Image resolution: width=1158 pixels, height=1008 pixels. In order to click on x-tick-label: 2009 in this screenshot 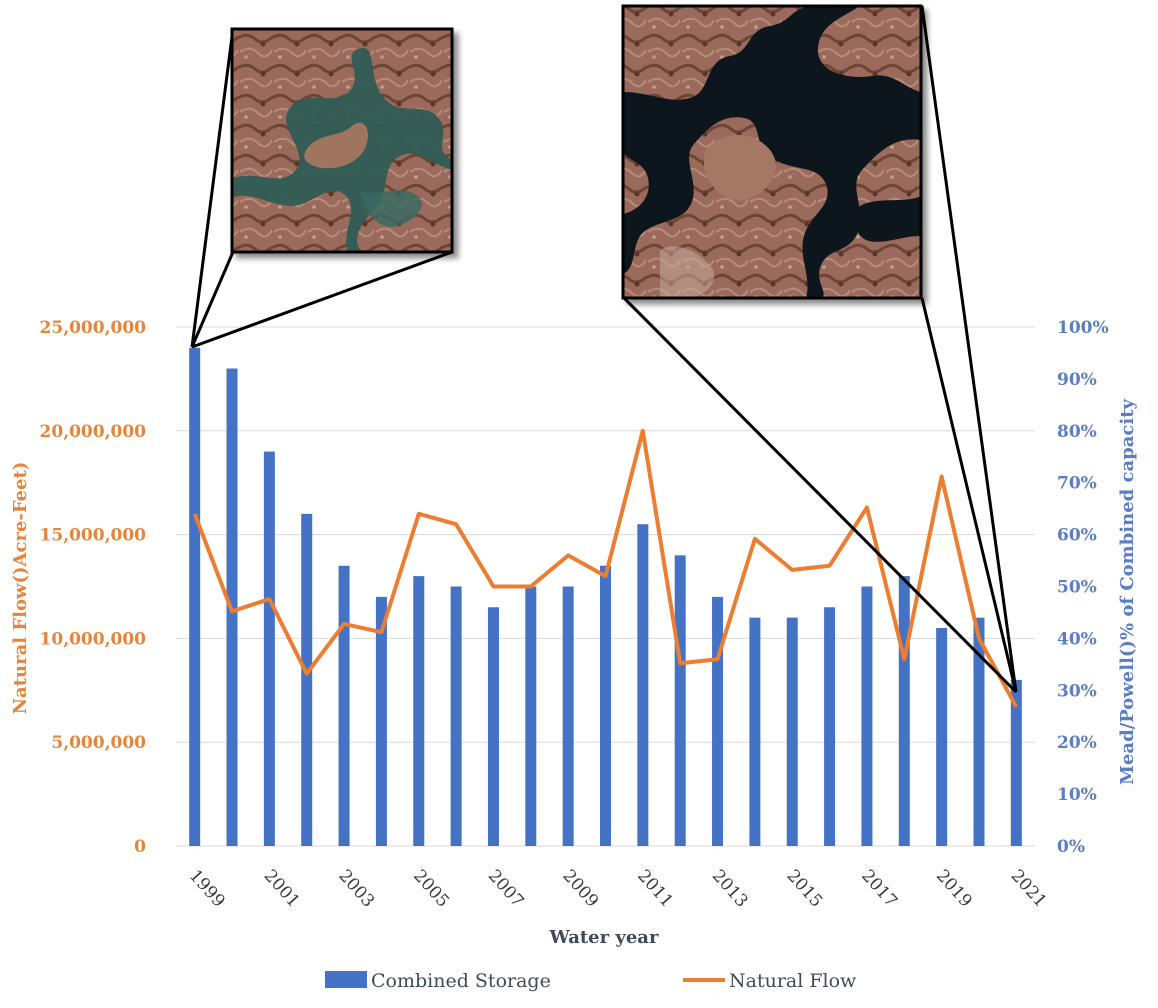, I will do `click(580, 889)`.